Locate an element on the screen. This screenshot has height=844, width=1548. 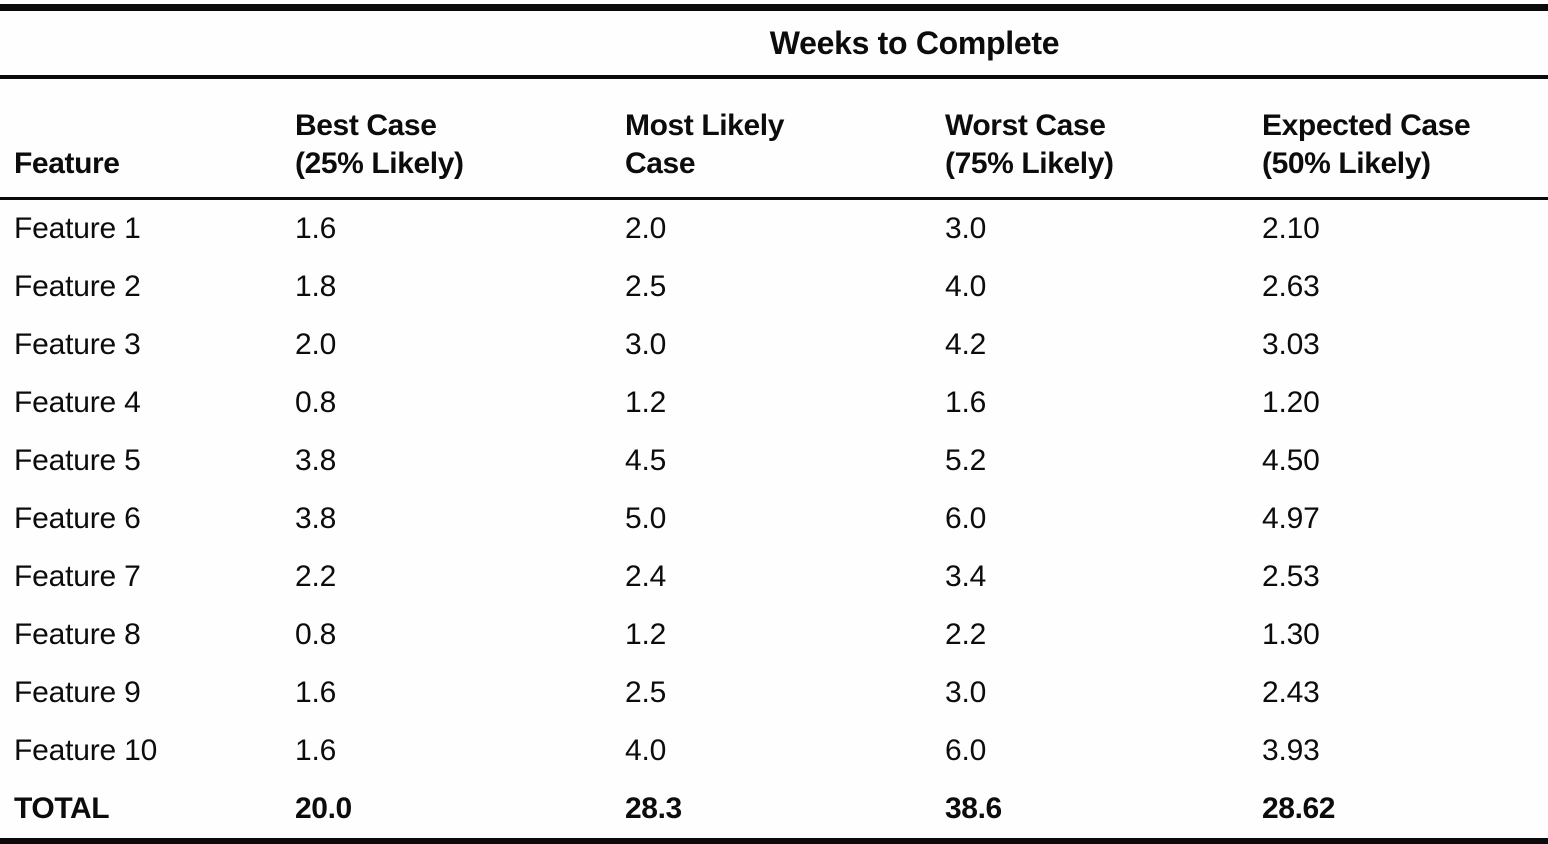
table-row: Feature 5 3.8 4.5 5.2 4.50 is located at coordinates (774, 461).